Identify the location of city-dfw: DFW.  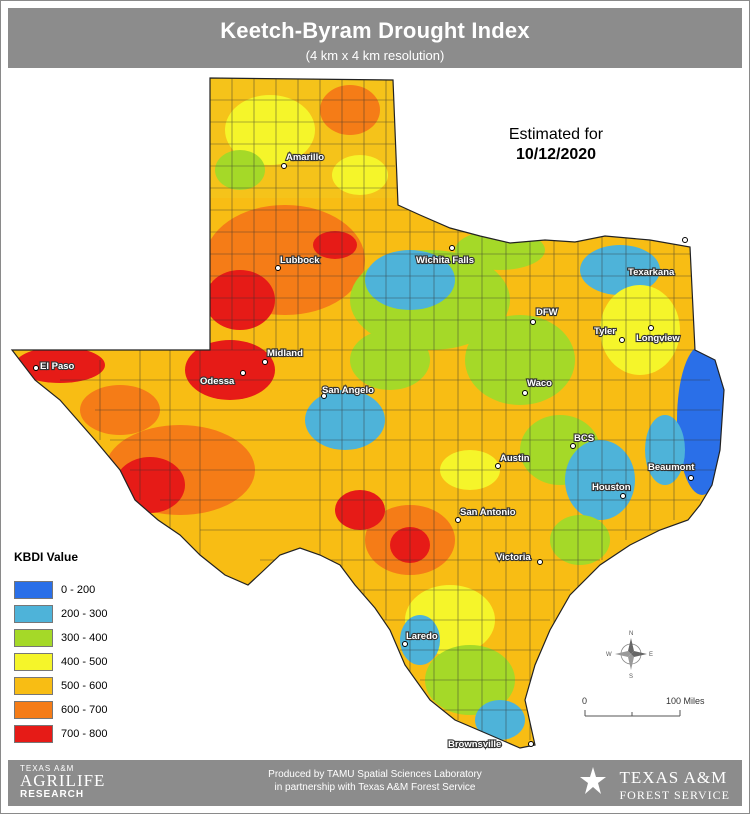
(544, 315).